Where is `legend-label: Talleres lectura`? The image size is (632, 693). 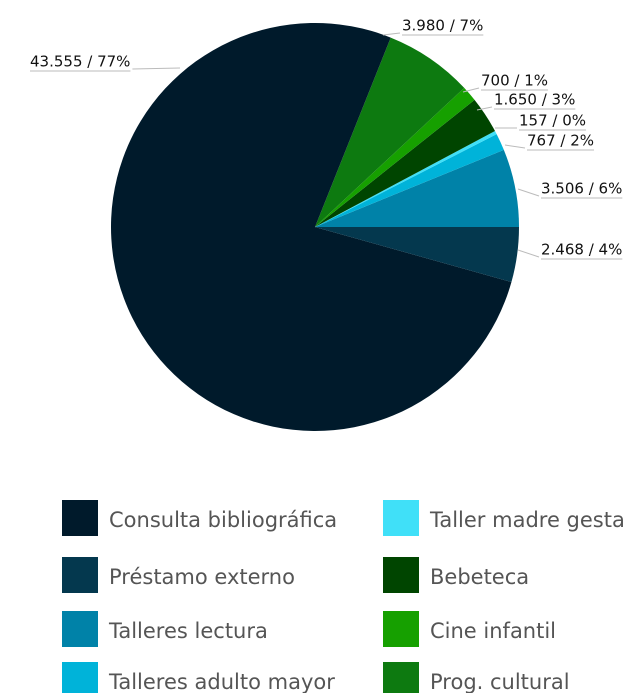
legend-label: Talleres lectura is located at coordinates (188, 631).